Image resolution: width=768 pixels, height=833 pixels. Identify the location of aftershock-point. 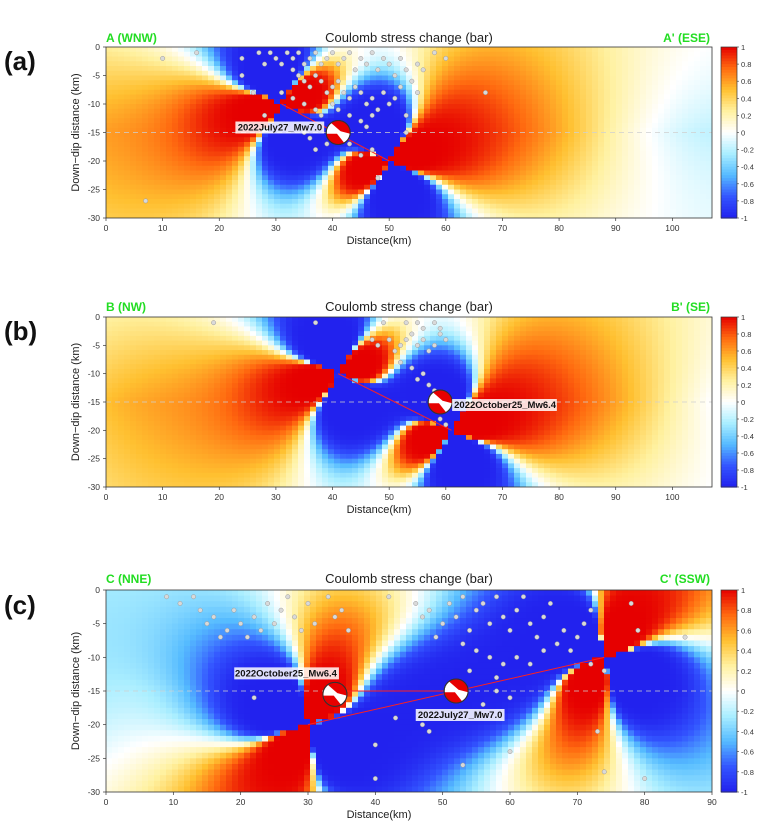
(372, 115).